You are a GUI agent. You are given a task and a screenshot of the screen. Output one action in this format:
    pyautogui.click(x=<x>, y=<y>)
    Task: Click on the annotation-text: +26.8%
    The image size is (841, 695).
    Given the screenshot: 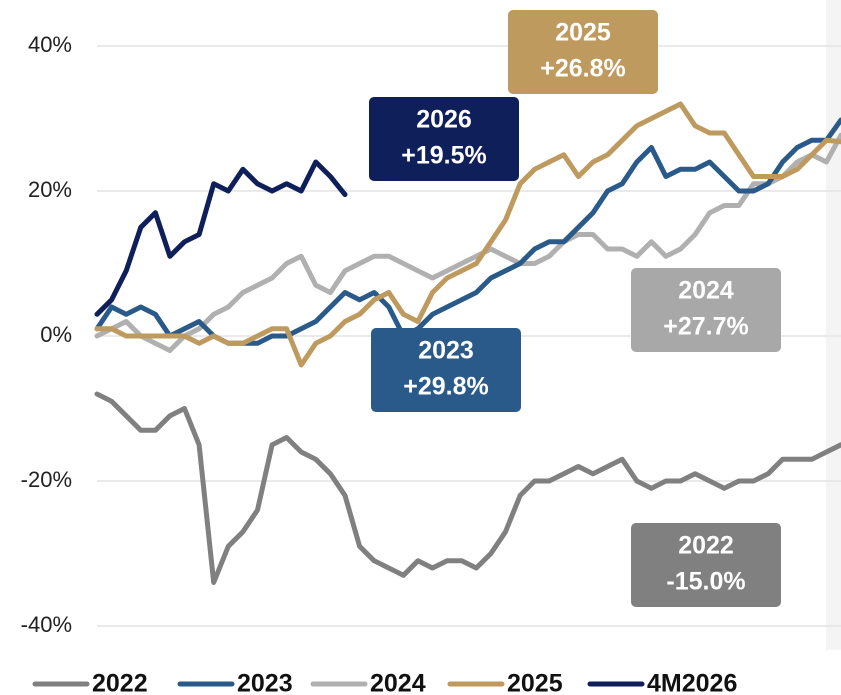 What is the action you would take?
    pyautogui.click(x=583, y=69)
    